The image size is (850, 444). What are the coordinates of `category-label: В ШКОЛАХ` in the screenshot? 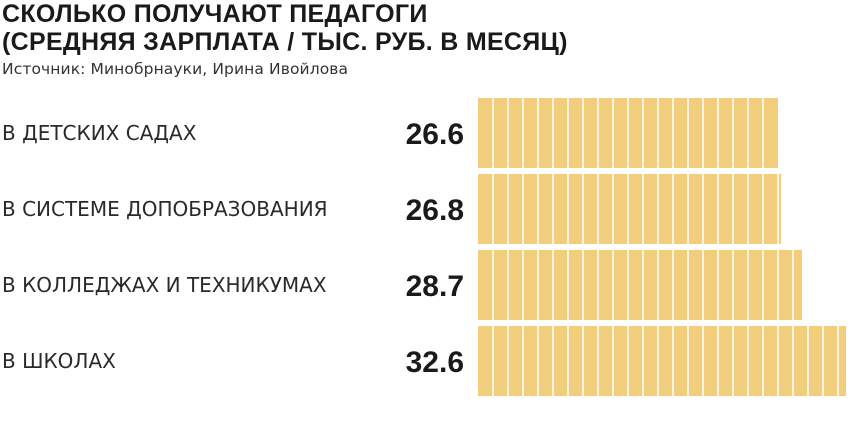 It's located at (59, 361).